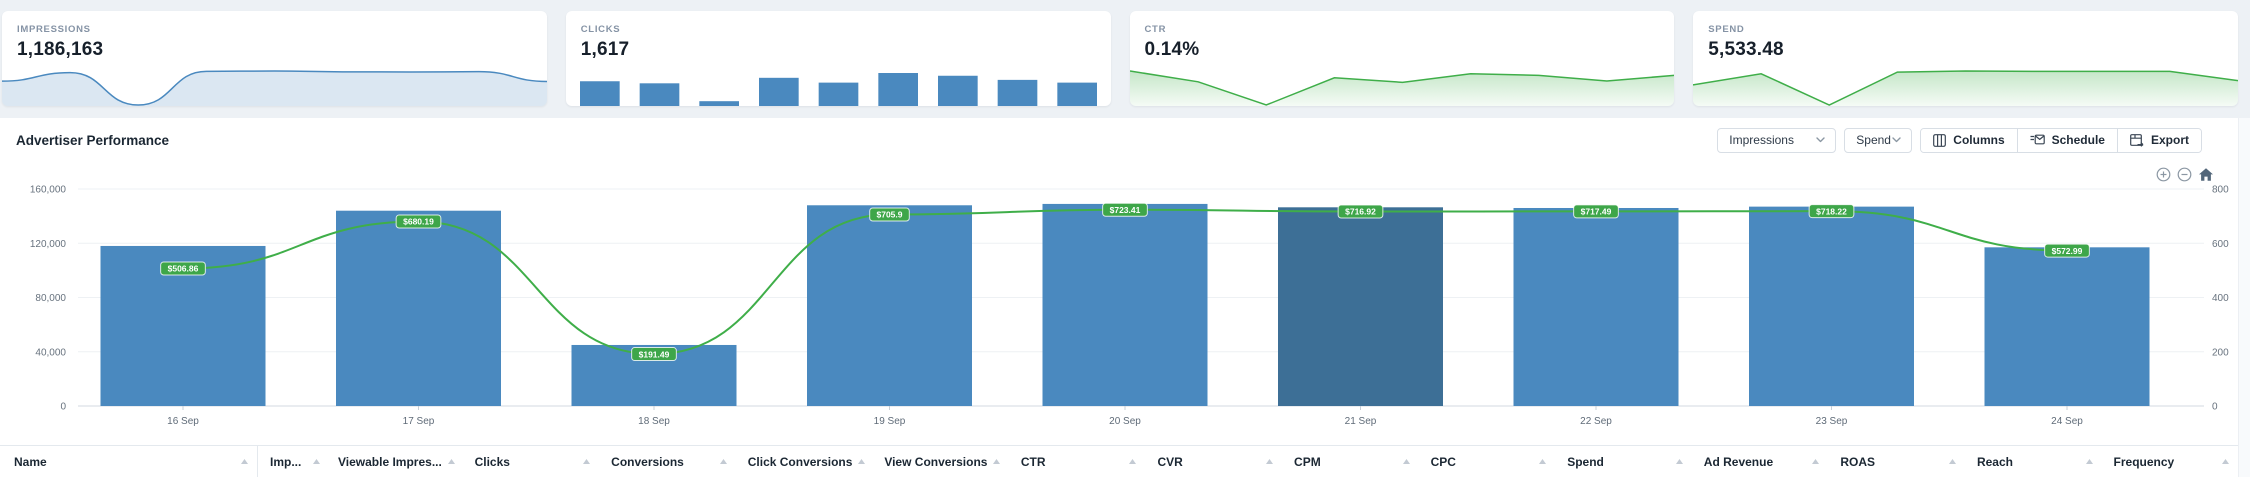 The width and height of the screenshot is (2250, 477). What do you see at coordinates (654, 421) in the screenshot?
I see `svg-text: 18 Sep` at bounding box center [654, 421].